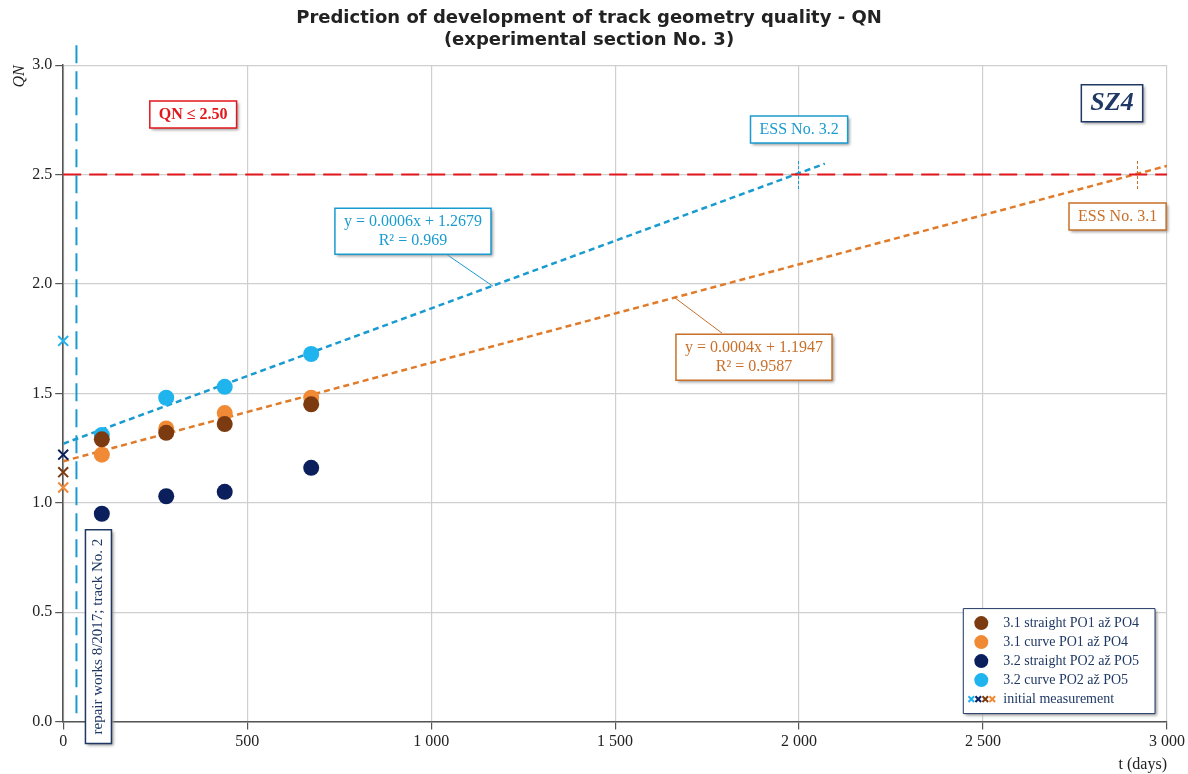  I want to click on y-tick-label: 0.0, so click(42, 720).